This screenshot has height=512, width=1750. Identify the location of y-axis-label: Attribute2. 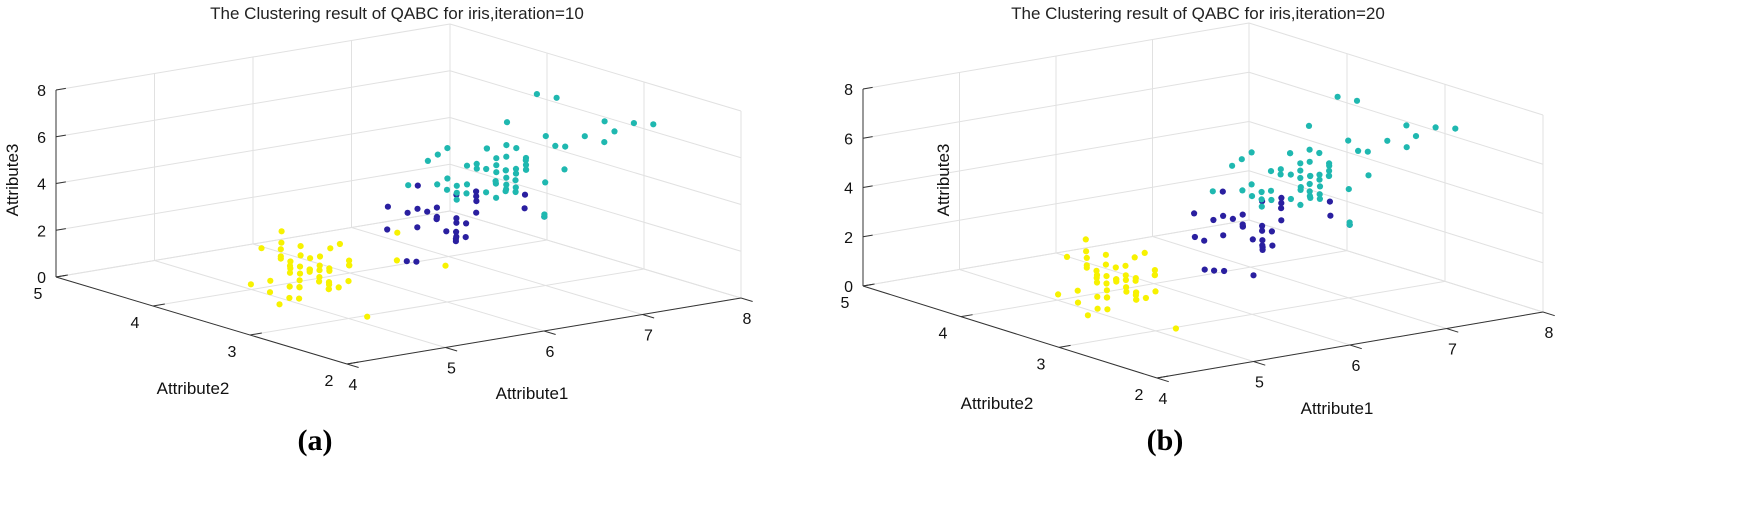
(193, 388).